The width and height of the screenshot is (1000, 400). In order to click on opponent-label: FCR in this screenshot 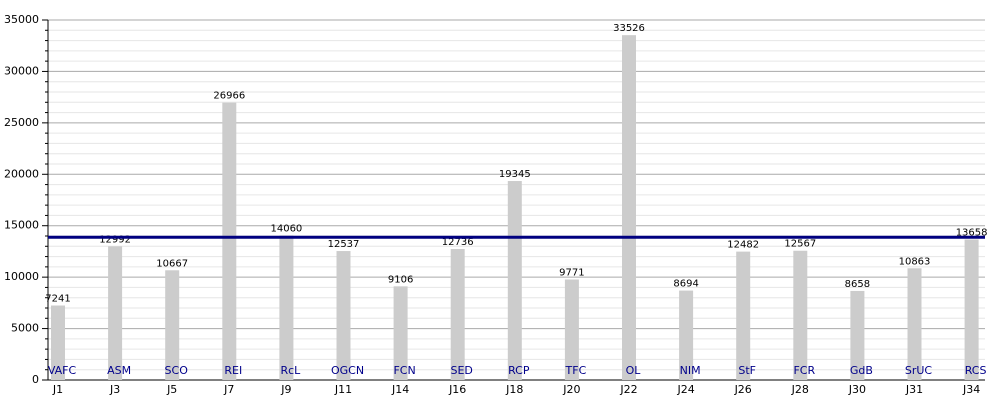, I will do `click(804, 370)`.